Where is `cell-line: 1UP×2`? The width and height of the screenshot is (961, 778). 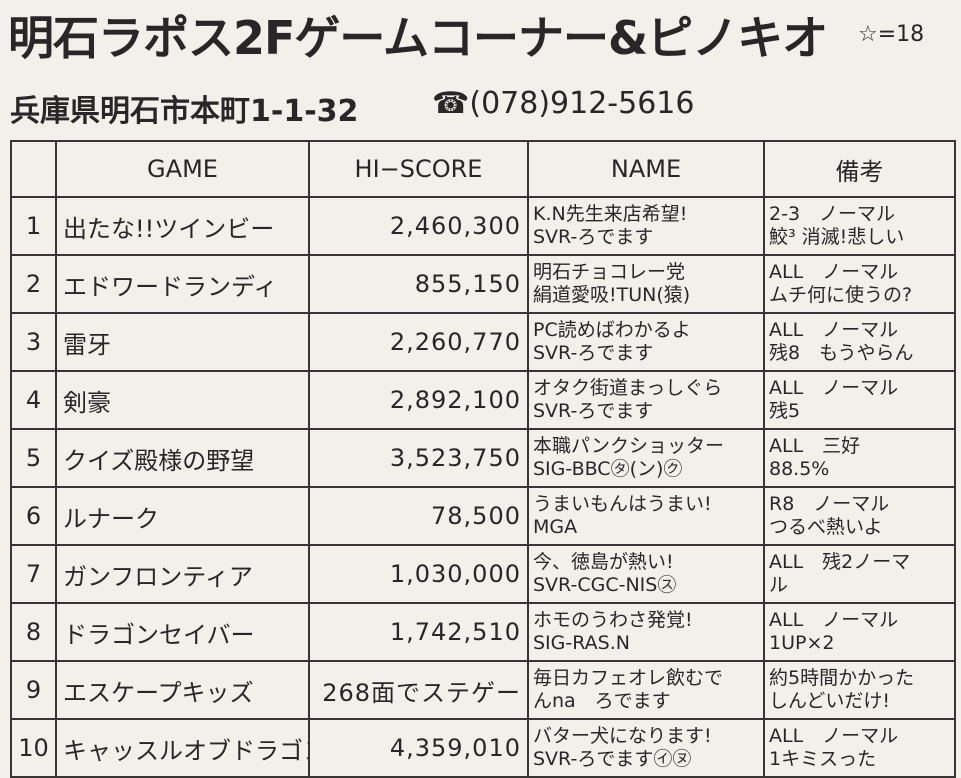 cell-line: 1UP×2 is located at coordinates (802, 643).